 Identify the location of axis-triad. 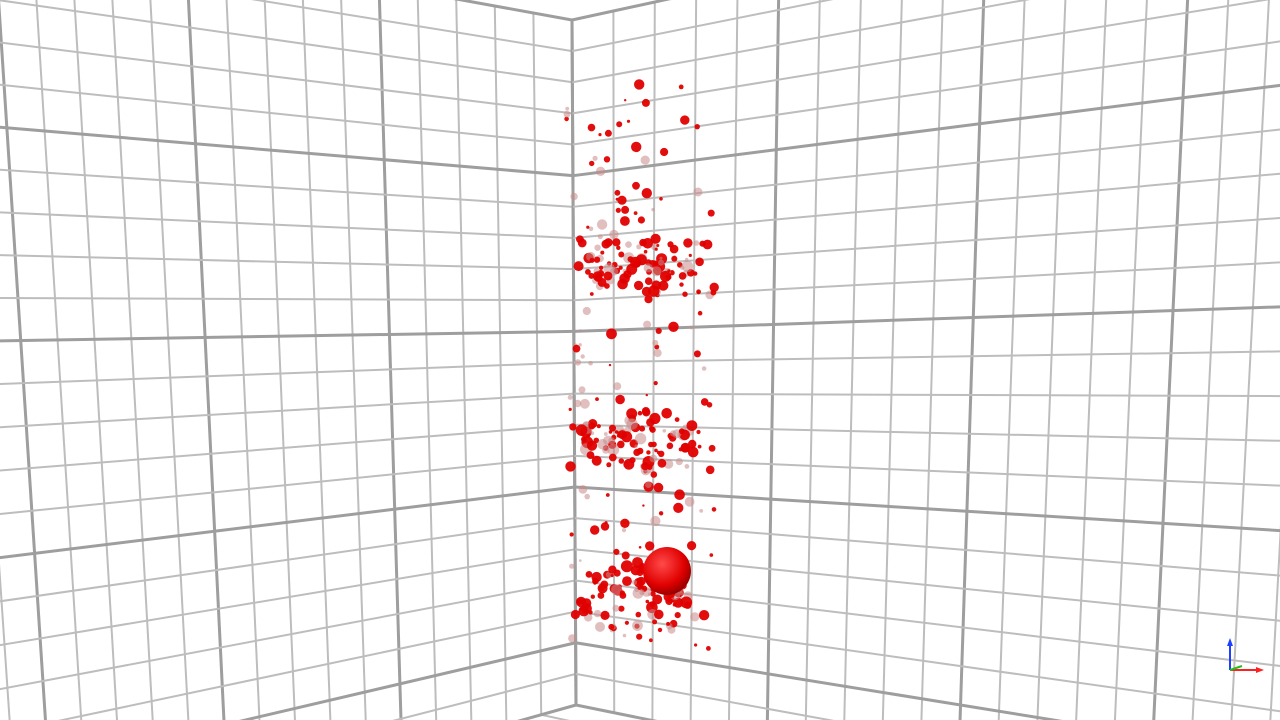
(1245, 655).